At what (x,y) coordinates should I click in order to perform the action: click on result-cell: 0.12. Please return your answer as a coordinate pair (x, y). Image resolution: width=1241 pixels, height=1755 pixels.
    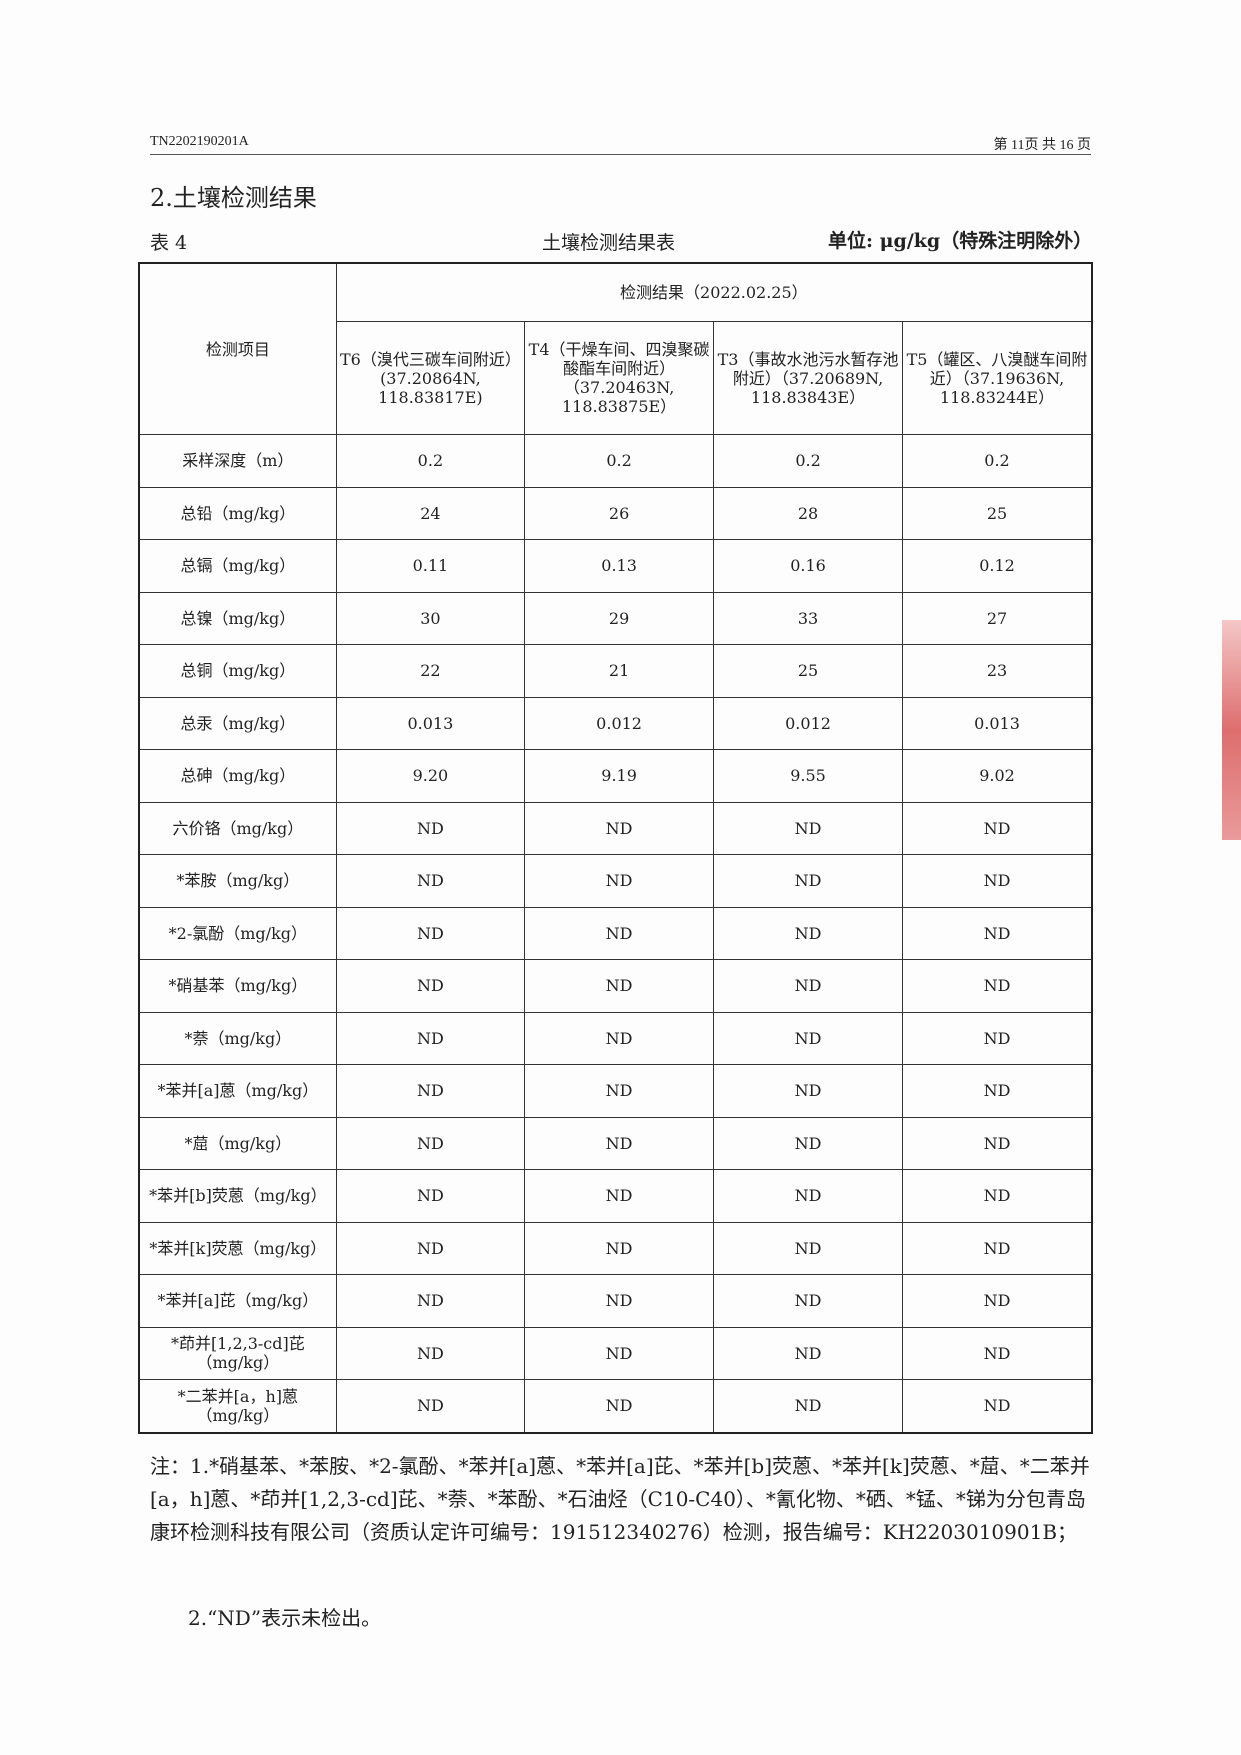
    Looking at the image, I should click on (997, 566).